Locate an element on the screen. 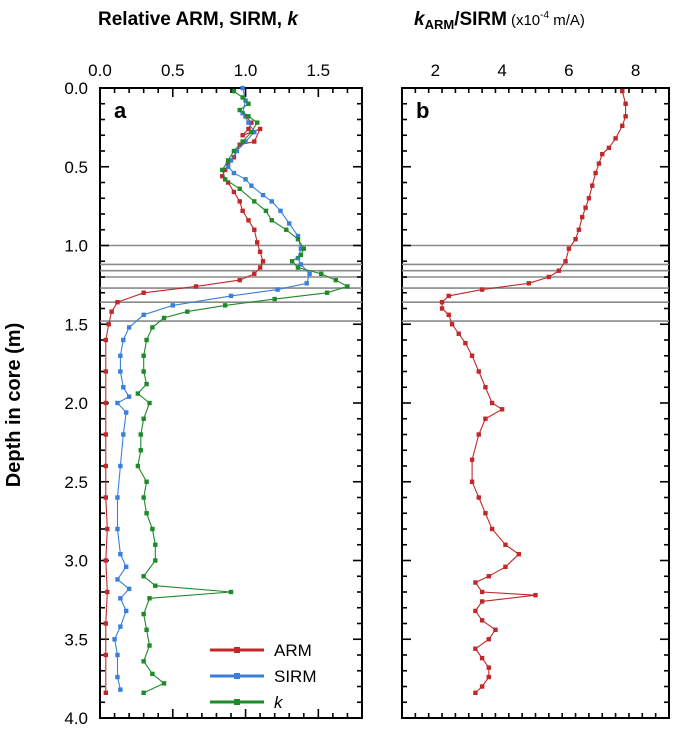 Image resolution: width=685 pixels, height=733 pixels. x-tick-label-b: 4 is located at coordinates (501, 70).